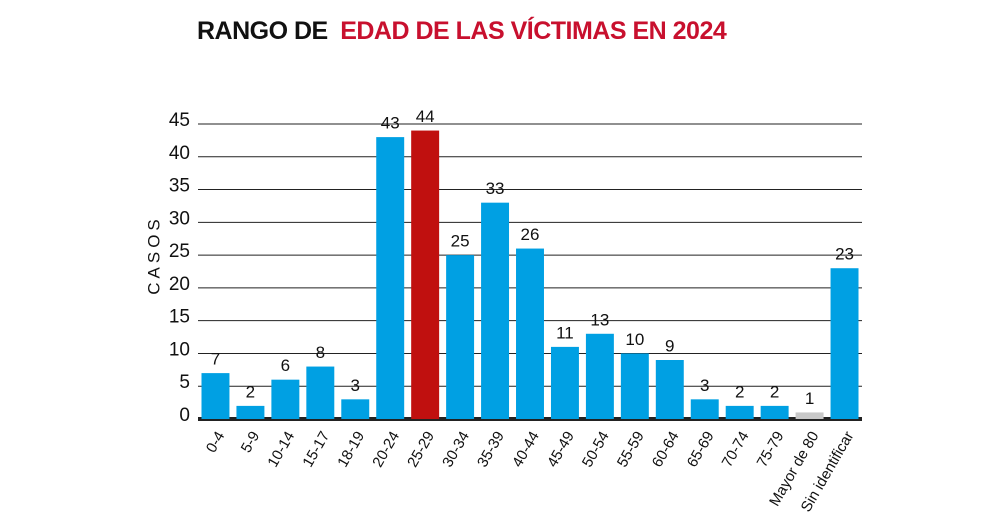  Describe the element at coordinates (179, 153) in the screenshot. I see `y-tick-label: 40` at that location.